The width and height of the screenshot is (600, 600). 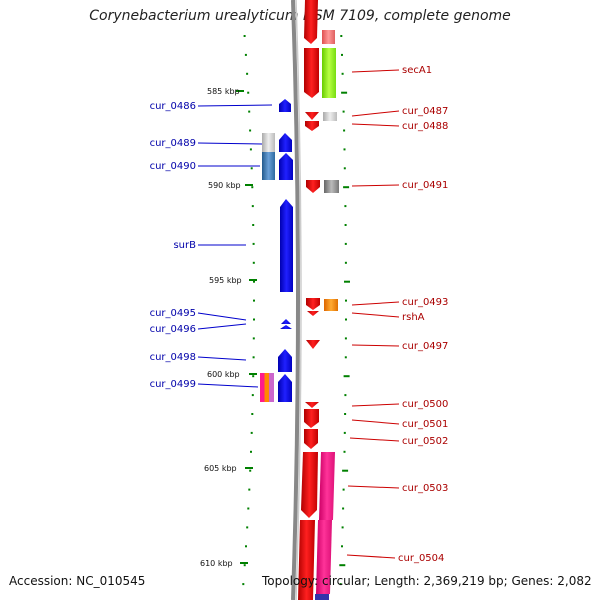 I want to click on reverse-strand, so click(x=285, y=250).